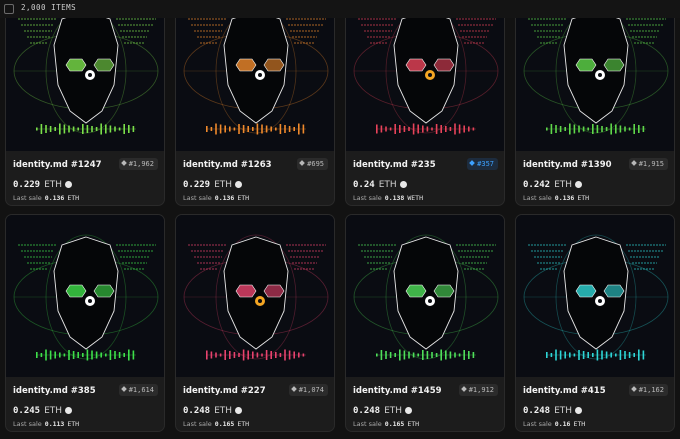  Describe the element at coordinates (394, 424) in the screenshot. I see `last-sale-value: 0.165` at that location.